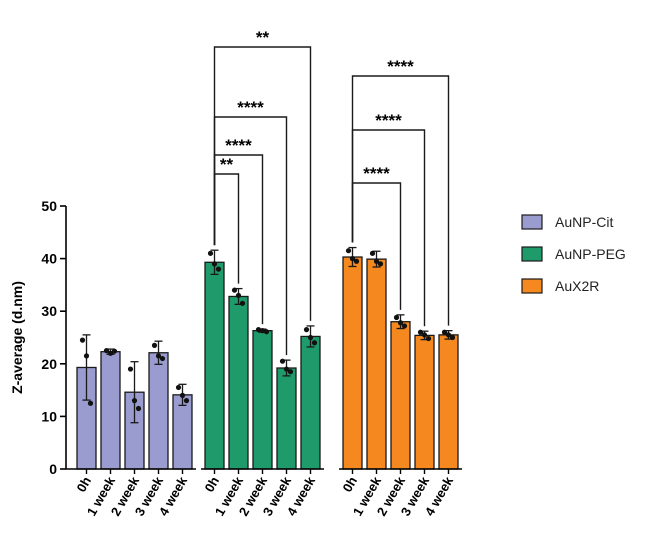  I want to click on bar-AuNP-Cit-1 week, so click(110, 410).